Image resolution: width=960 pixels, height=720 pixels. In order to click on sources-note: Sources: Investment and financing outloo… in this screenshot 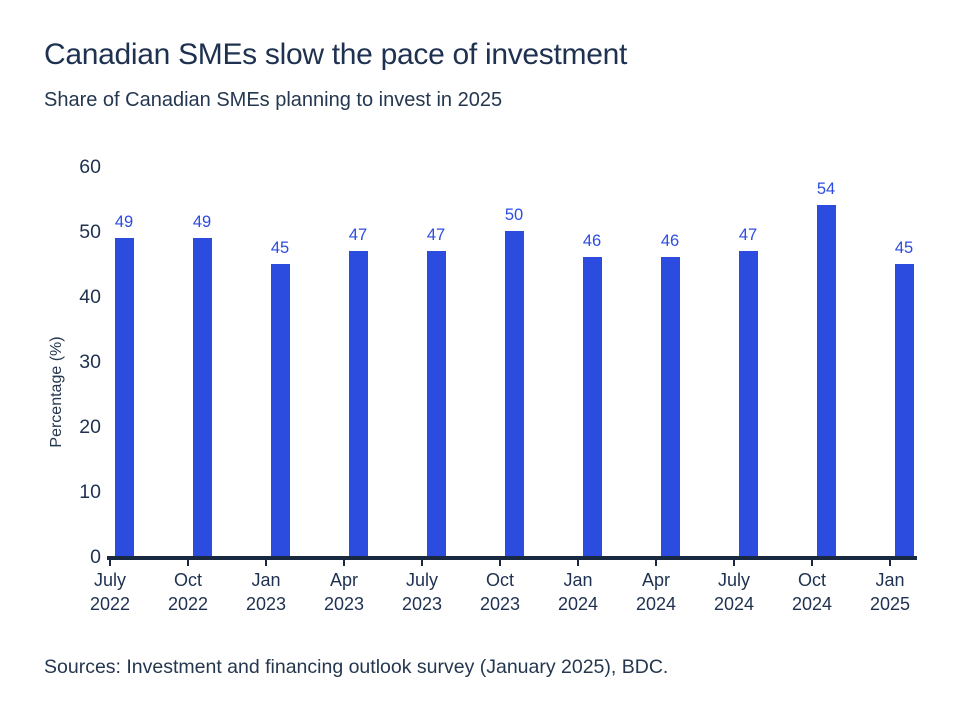, I will do `click(356, 667)`.